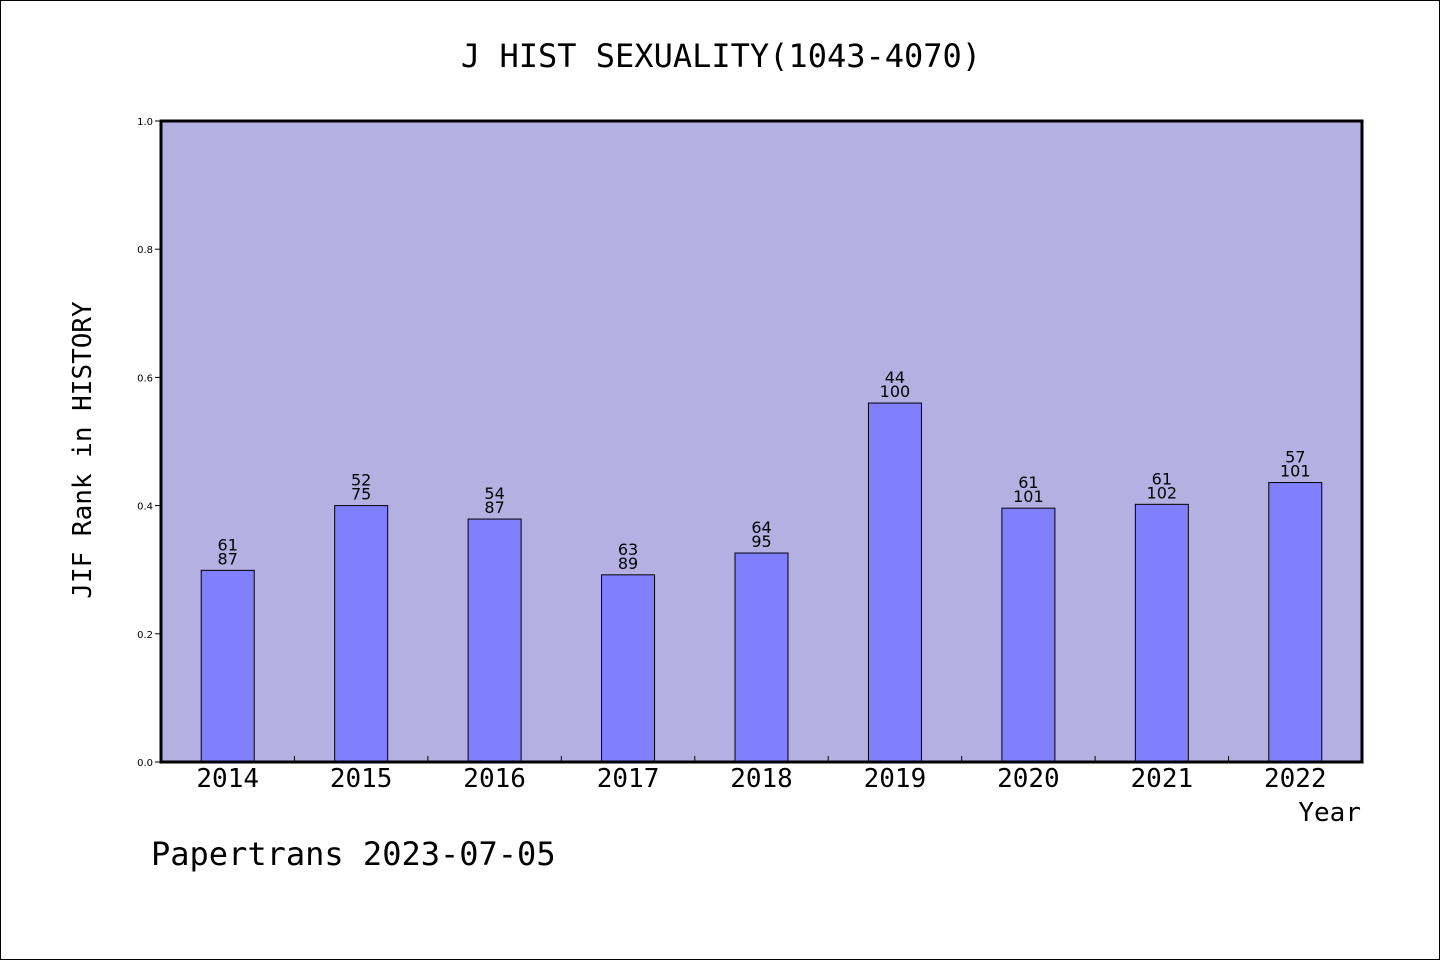 This screenshot has height=961, width=1440. I want to click on bar-total-label: 75, so click(361, 494).